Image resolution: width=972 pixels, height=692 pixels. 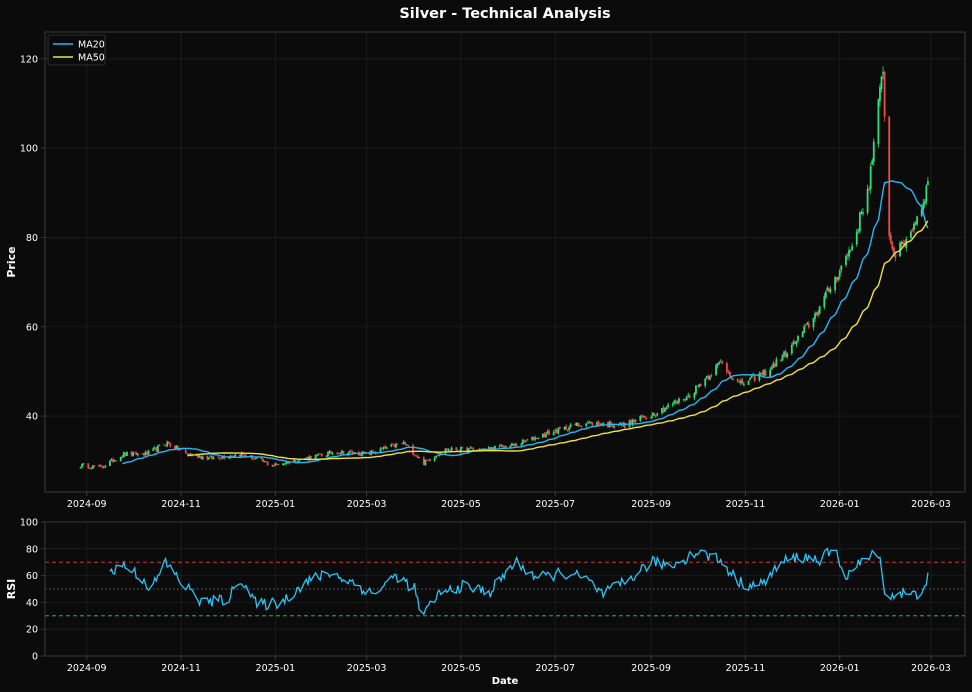 I want to click on rsi-tick-label: 40, so click(x=32, y=603).